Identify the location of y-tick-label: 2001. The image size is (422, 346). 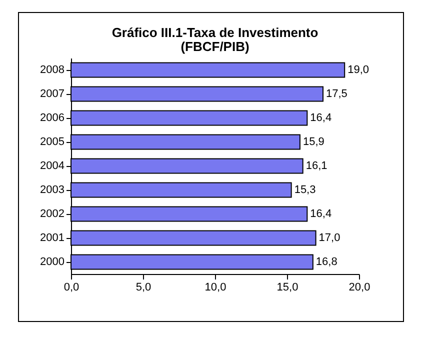
(52, 238).